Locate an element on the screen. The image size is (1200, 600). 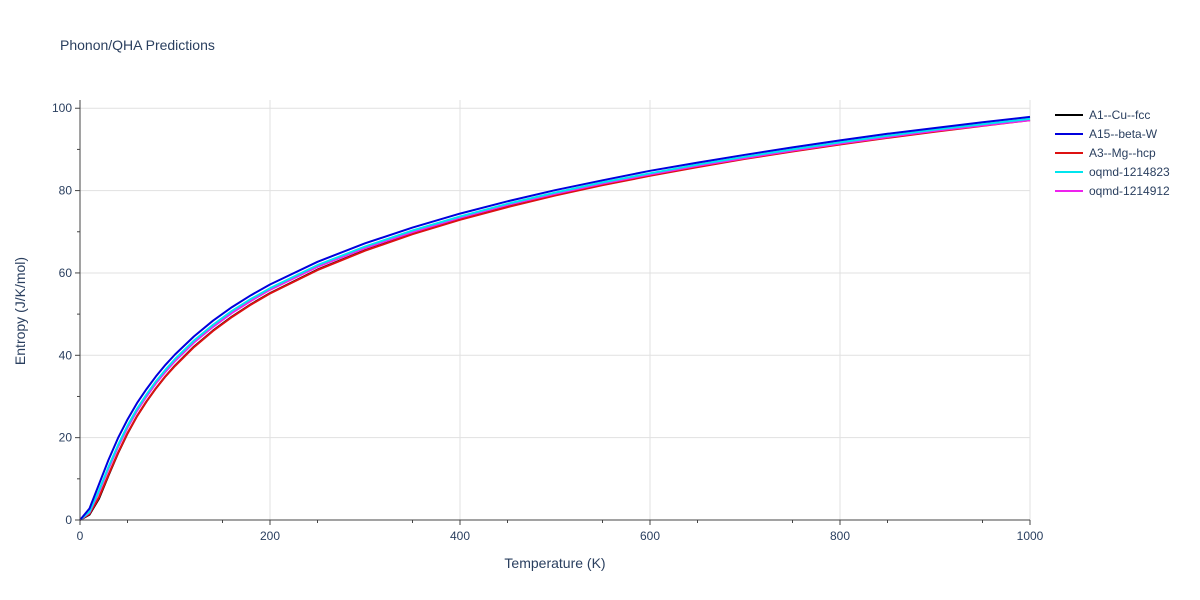
y-tick-label: 20 is located at coordinates (66, 438).